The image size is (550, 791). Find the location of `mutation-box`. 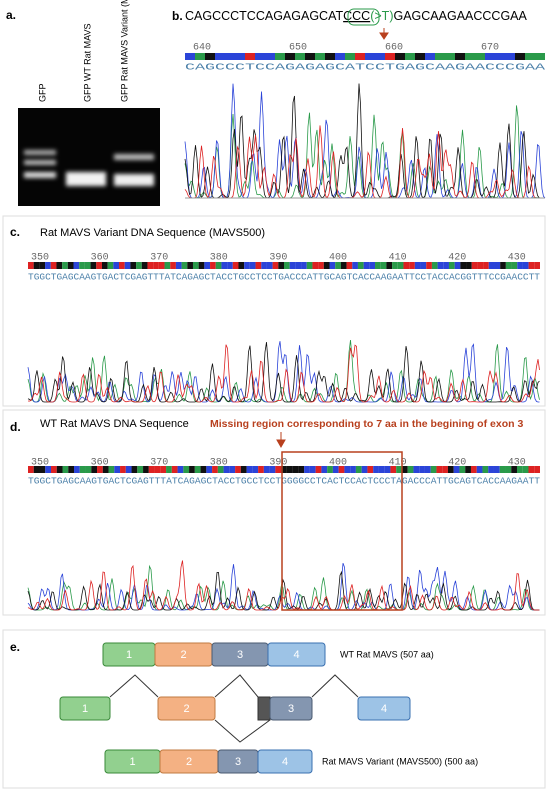

mutation-box is located at coordinates (363, 17).